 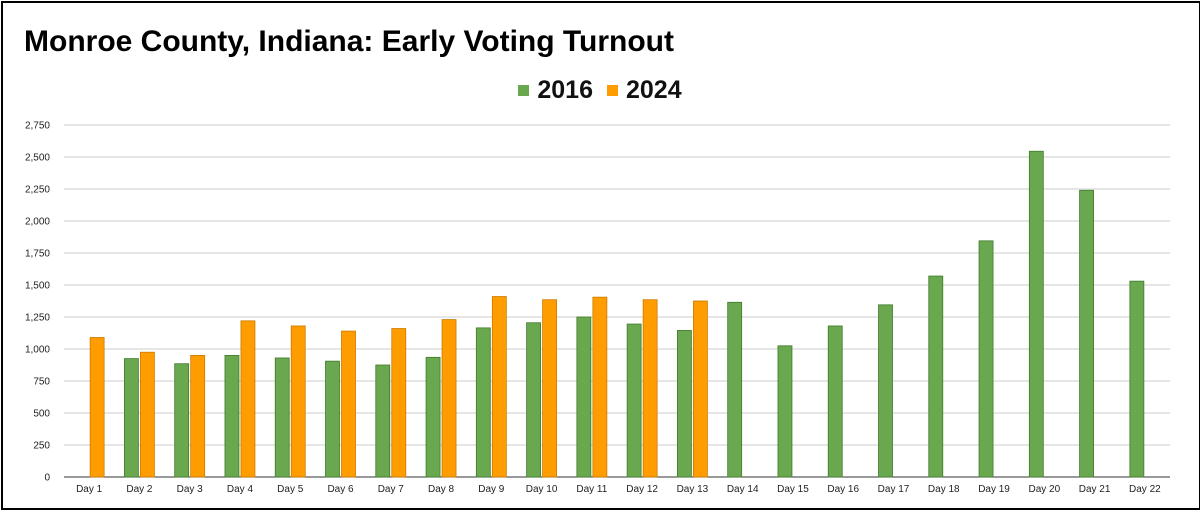 I want to click on x-tick-label: Day 1, so click(x=89, y=489).